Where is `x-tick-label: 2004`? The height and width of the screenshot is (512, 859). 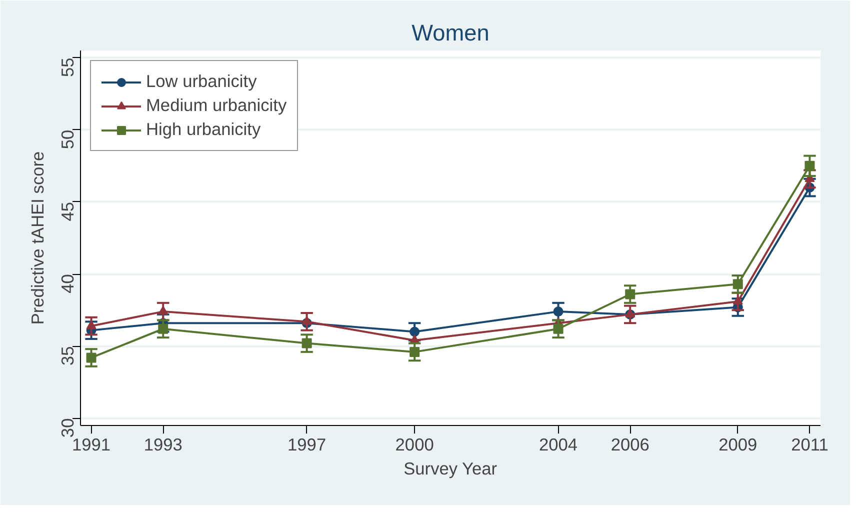 x-tick-label: 2004 is located at coordinates (558, 444).